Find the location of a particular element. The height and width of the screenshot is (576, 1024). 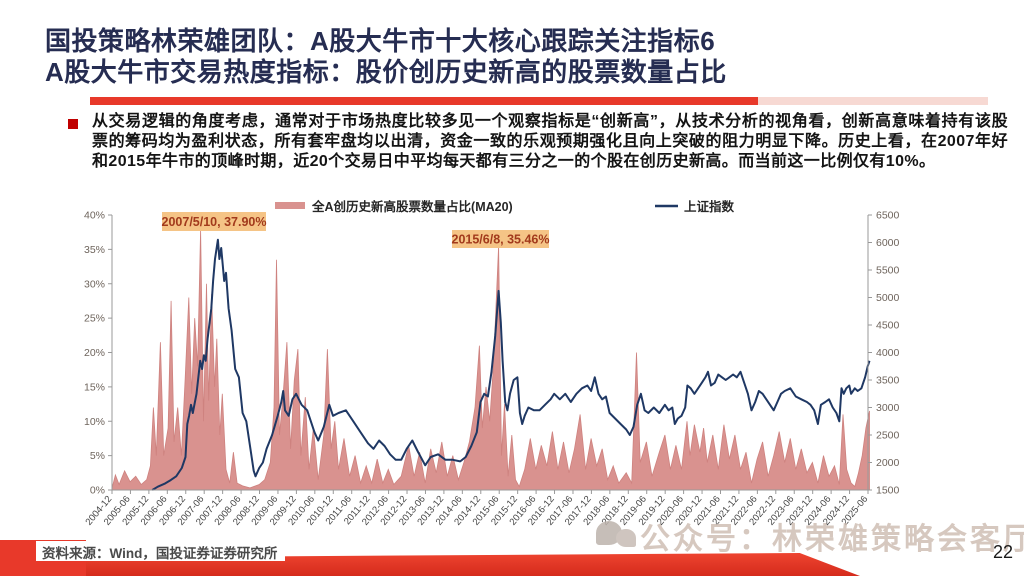

title-line-2: A股大牛市交易热度指标：股价创历史新高的股票数量占比 is located at coordinates (386, 72).